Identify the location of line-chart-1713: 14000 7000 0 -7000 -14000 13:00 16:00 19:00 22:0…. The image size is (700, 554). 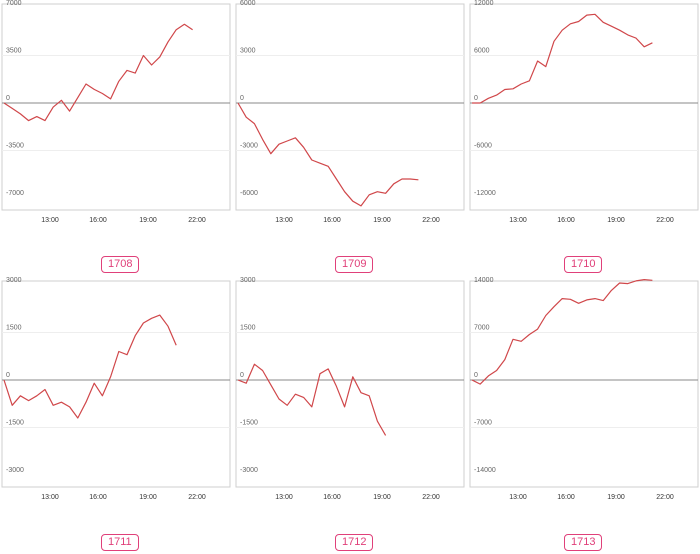
(584, 389).